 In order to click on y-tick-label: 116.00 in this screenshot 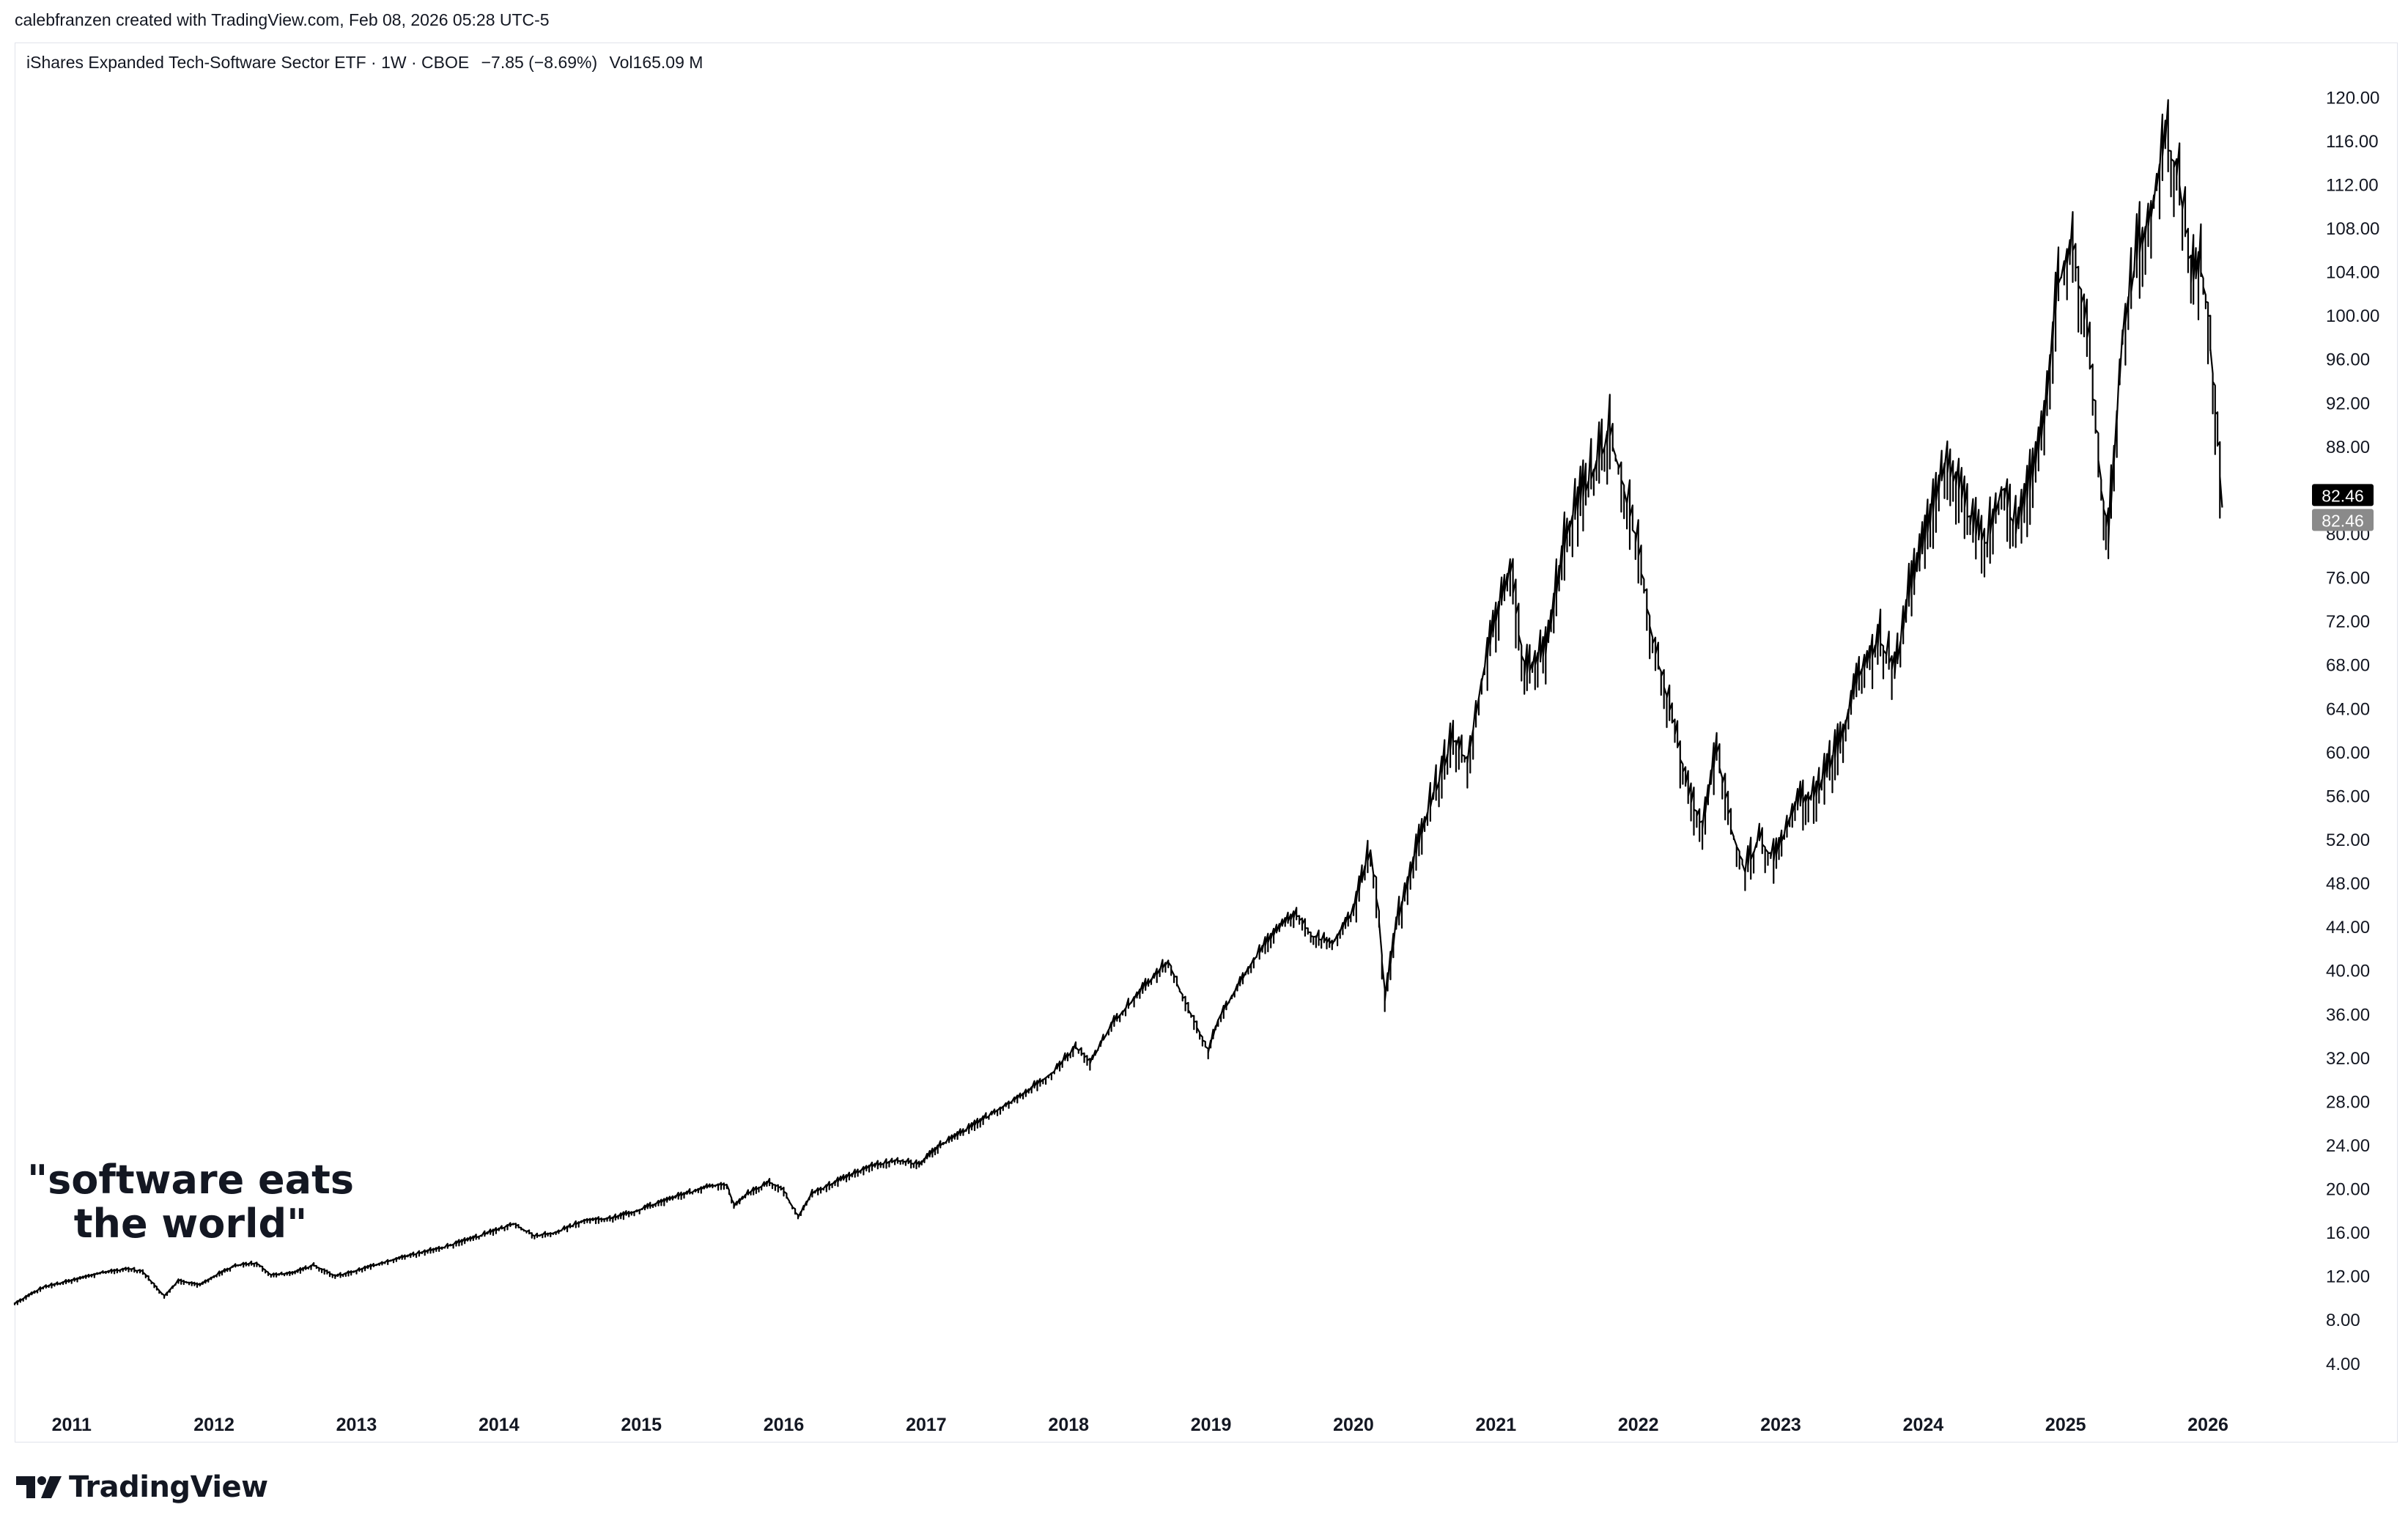, I will do `click(2352, 142)`.